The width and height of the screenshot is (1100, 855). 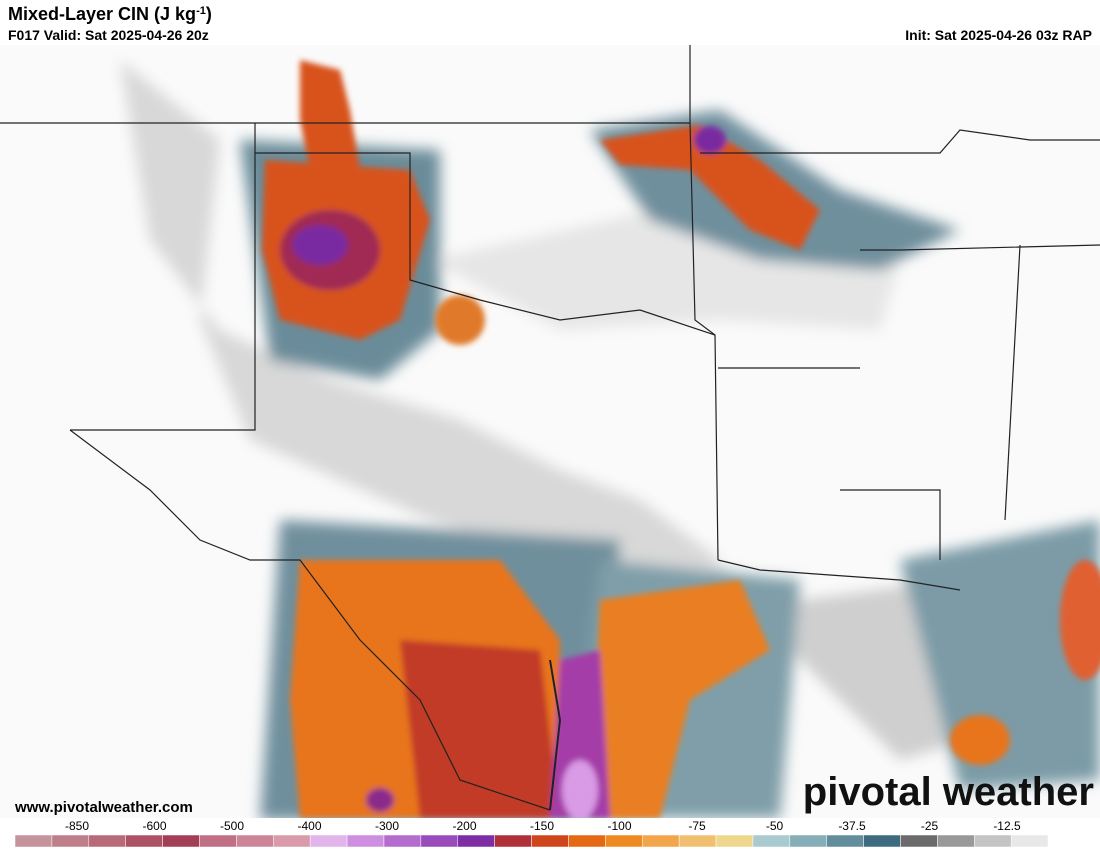 I want to click on init-time: Init: Sat 2025-04-26 03z RAP, so click(x=998, y=35).